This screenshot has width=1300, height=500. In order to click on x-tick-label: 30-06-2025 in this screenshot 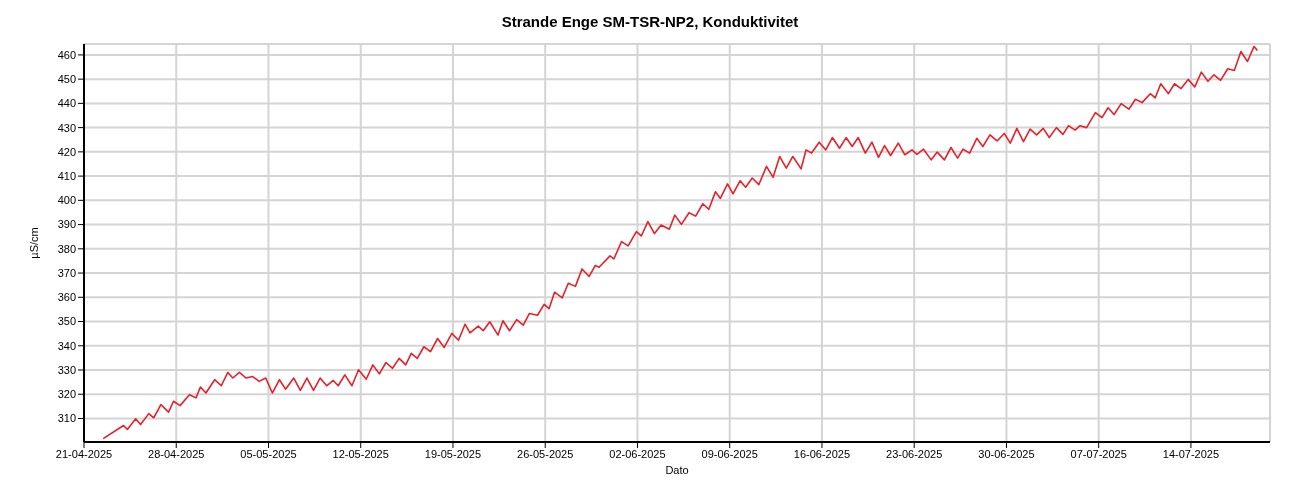, I will do `click(1006, 453)`.